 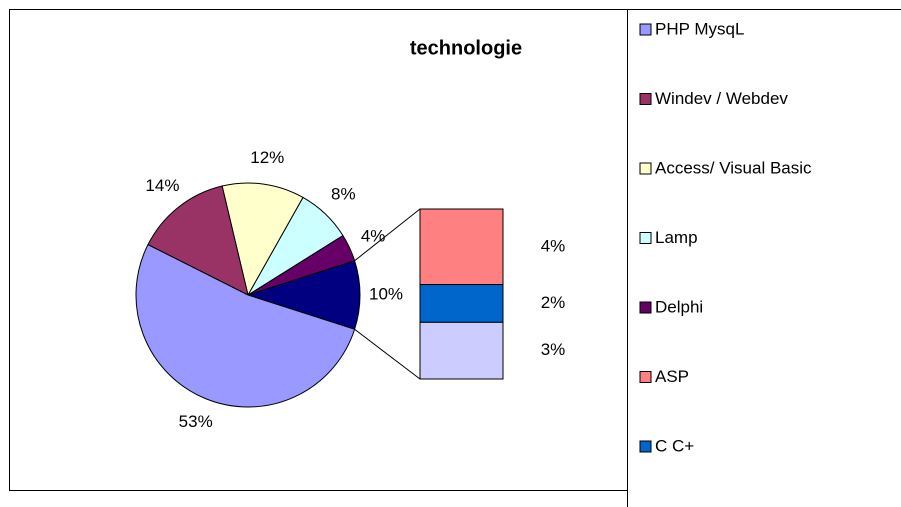 What do you see at coordinates (196, 421) in the screenshot?
I see `data-label: 53%` at bounding box center [196, 421].